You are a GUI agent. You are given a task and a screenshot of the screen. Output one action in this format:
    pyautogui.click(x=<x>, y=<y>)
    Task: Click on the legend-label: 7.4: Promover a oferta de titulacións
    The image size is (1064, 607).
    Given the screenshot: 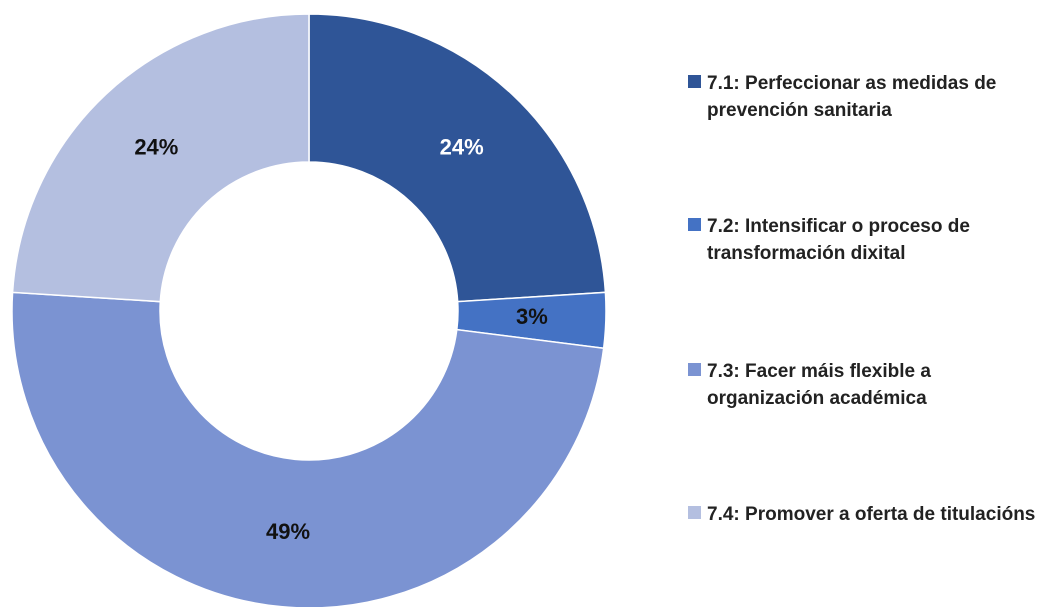 What is the action you would take?
    pyautogui.click(x=871, y=514)
    